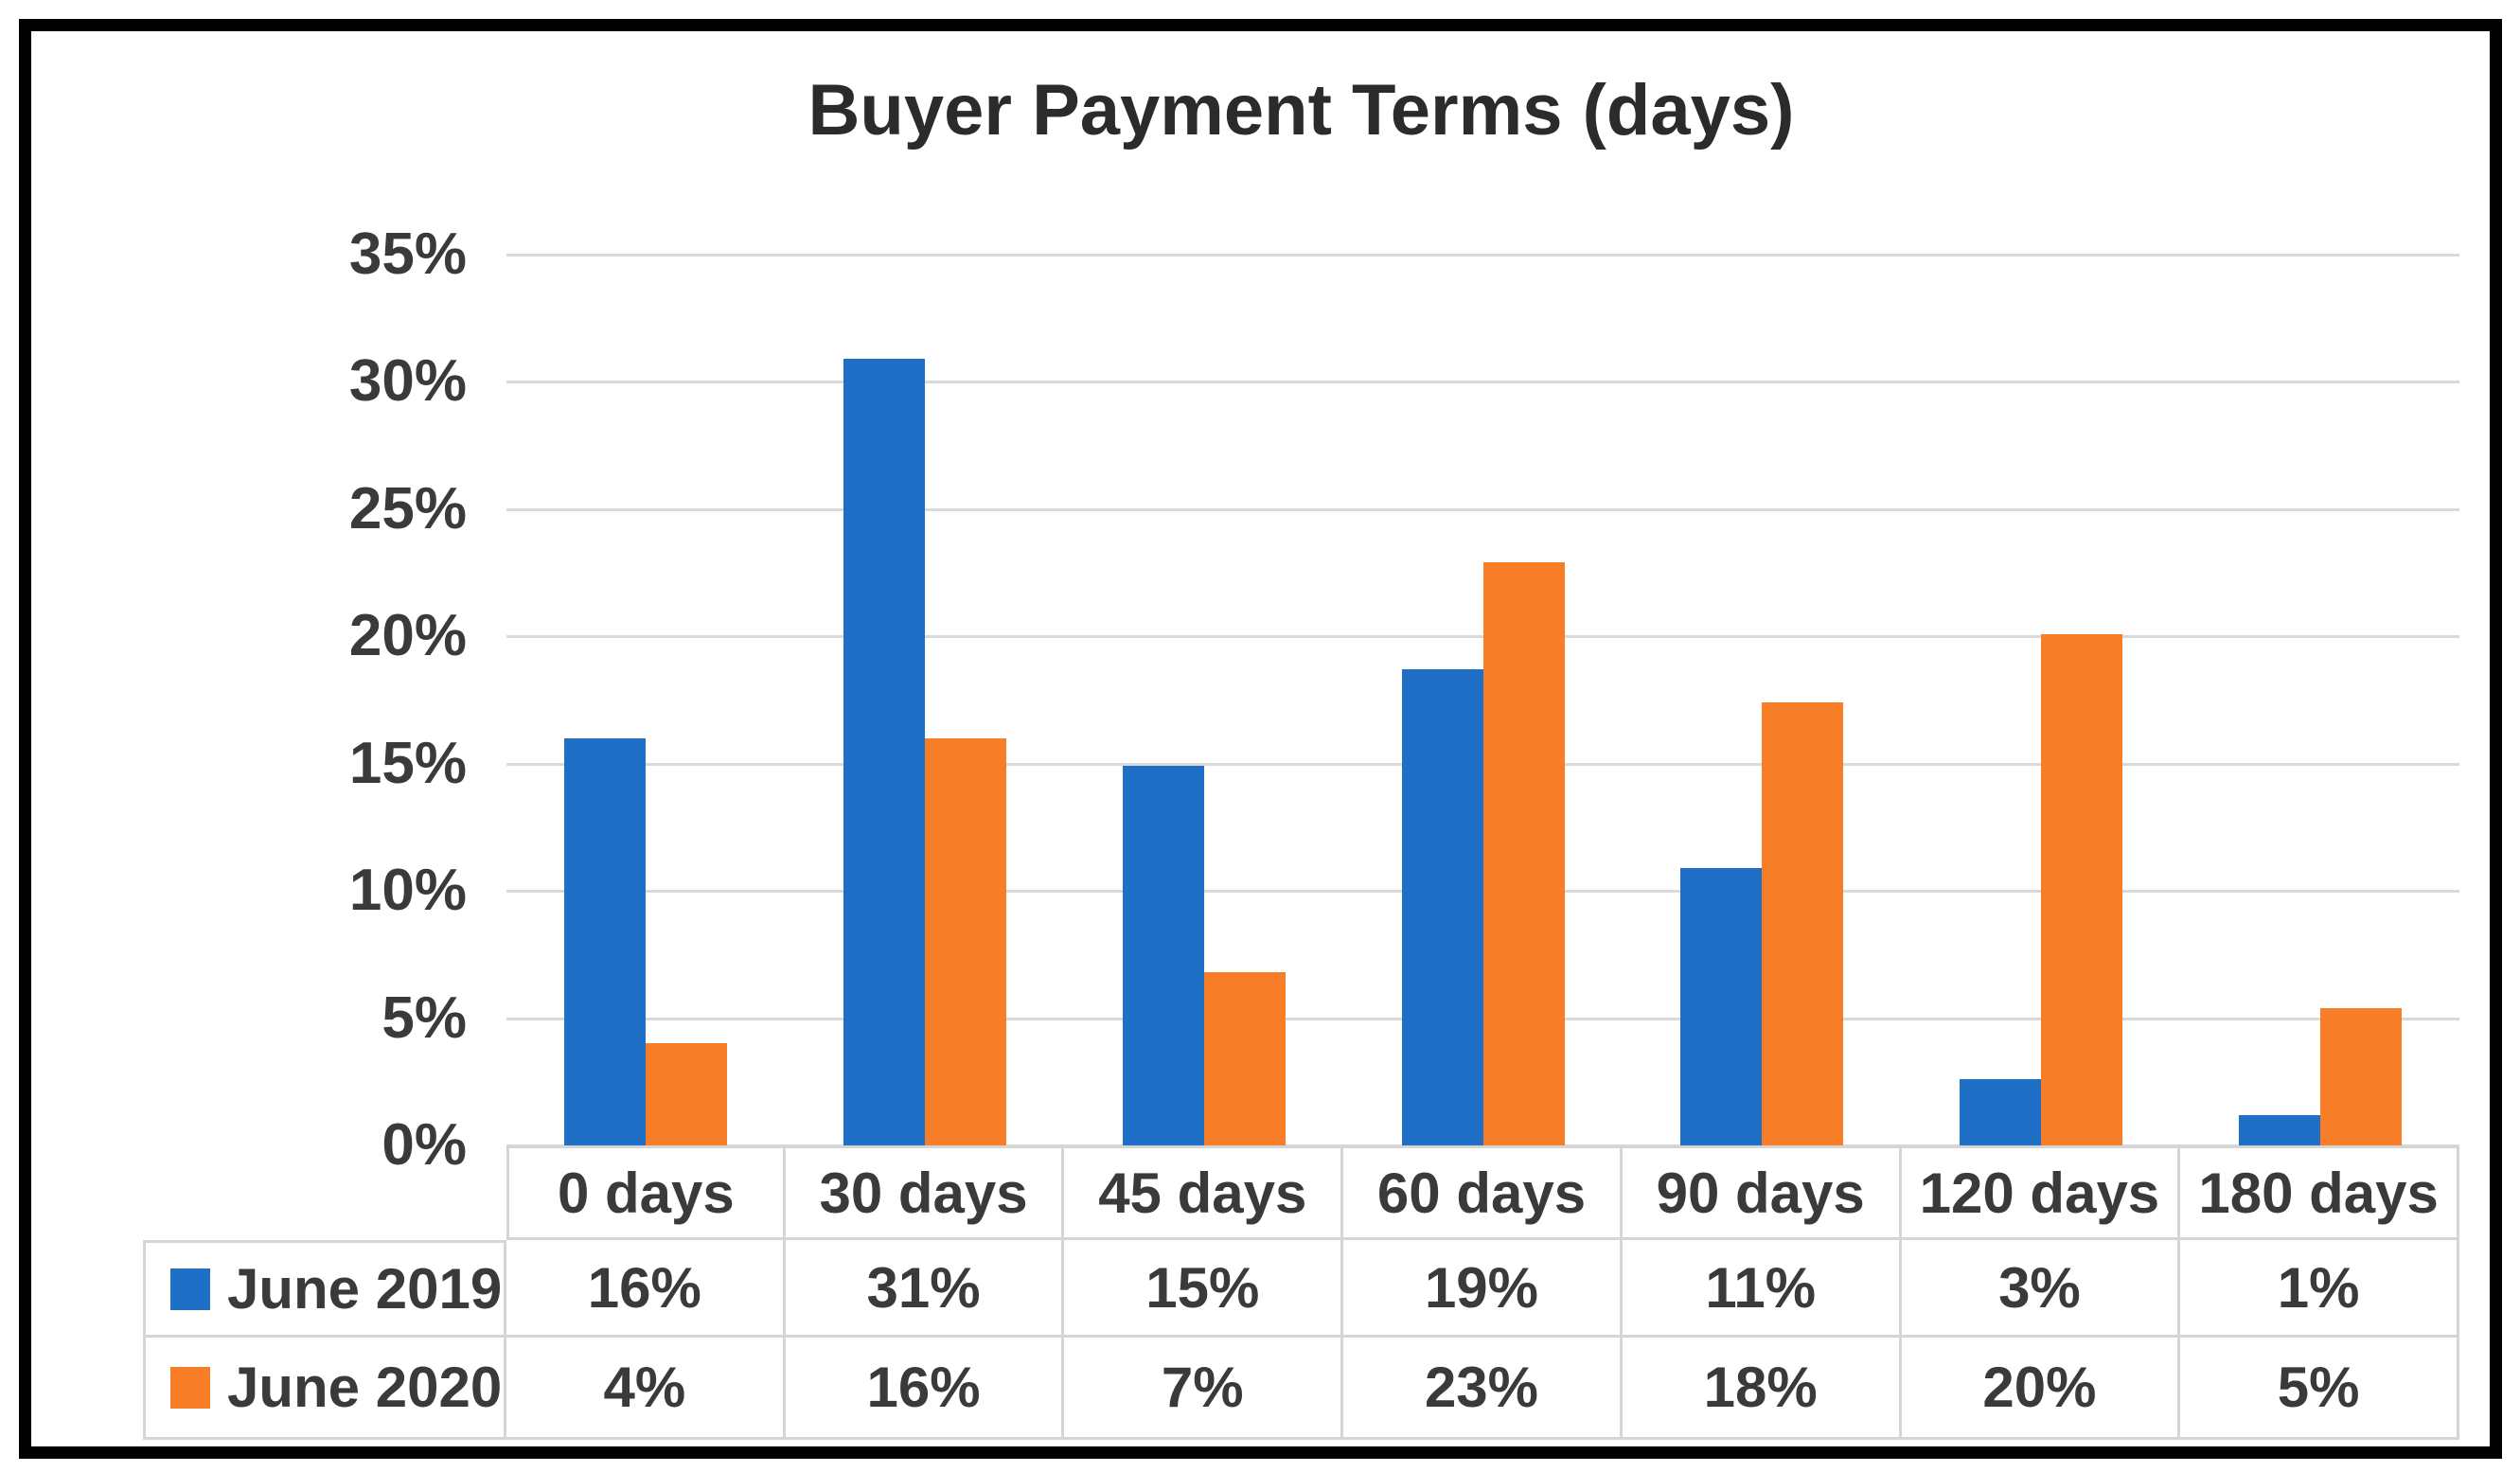 The image size is (2520, 1472). I want to click on y-axis-tick-label: 20%, so click(408, 636).